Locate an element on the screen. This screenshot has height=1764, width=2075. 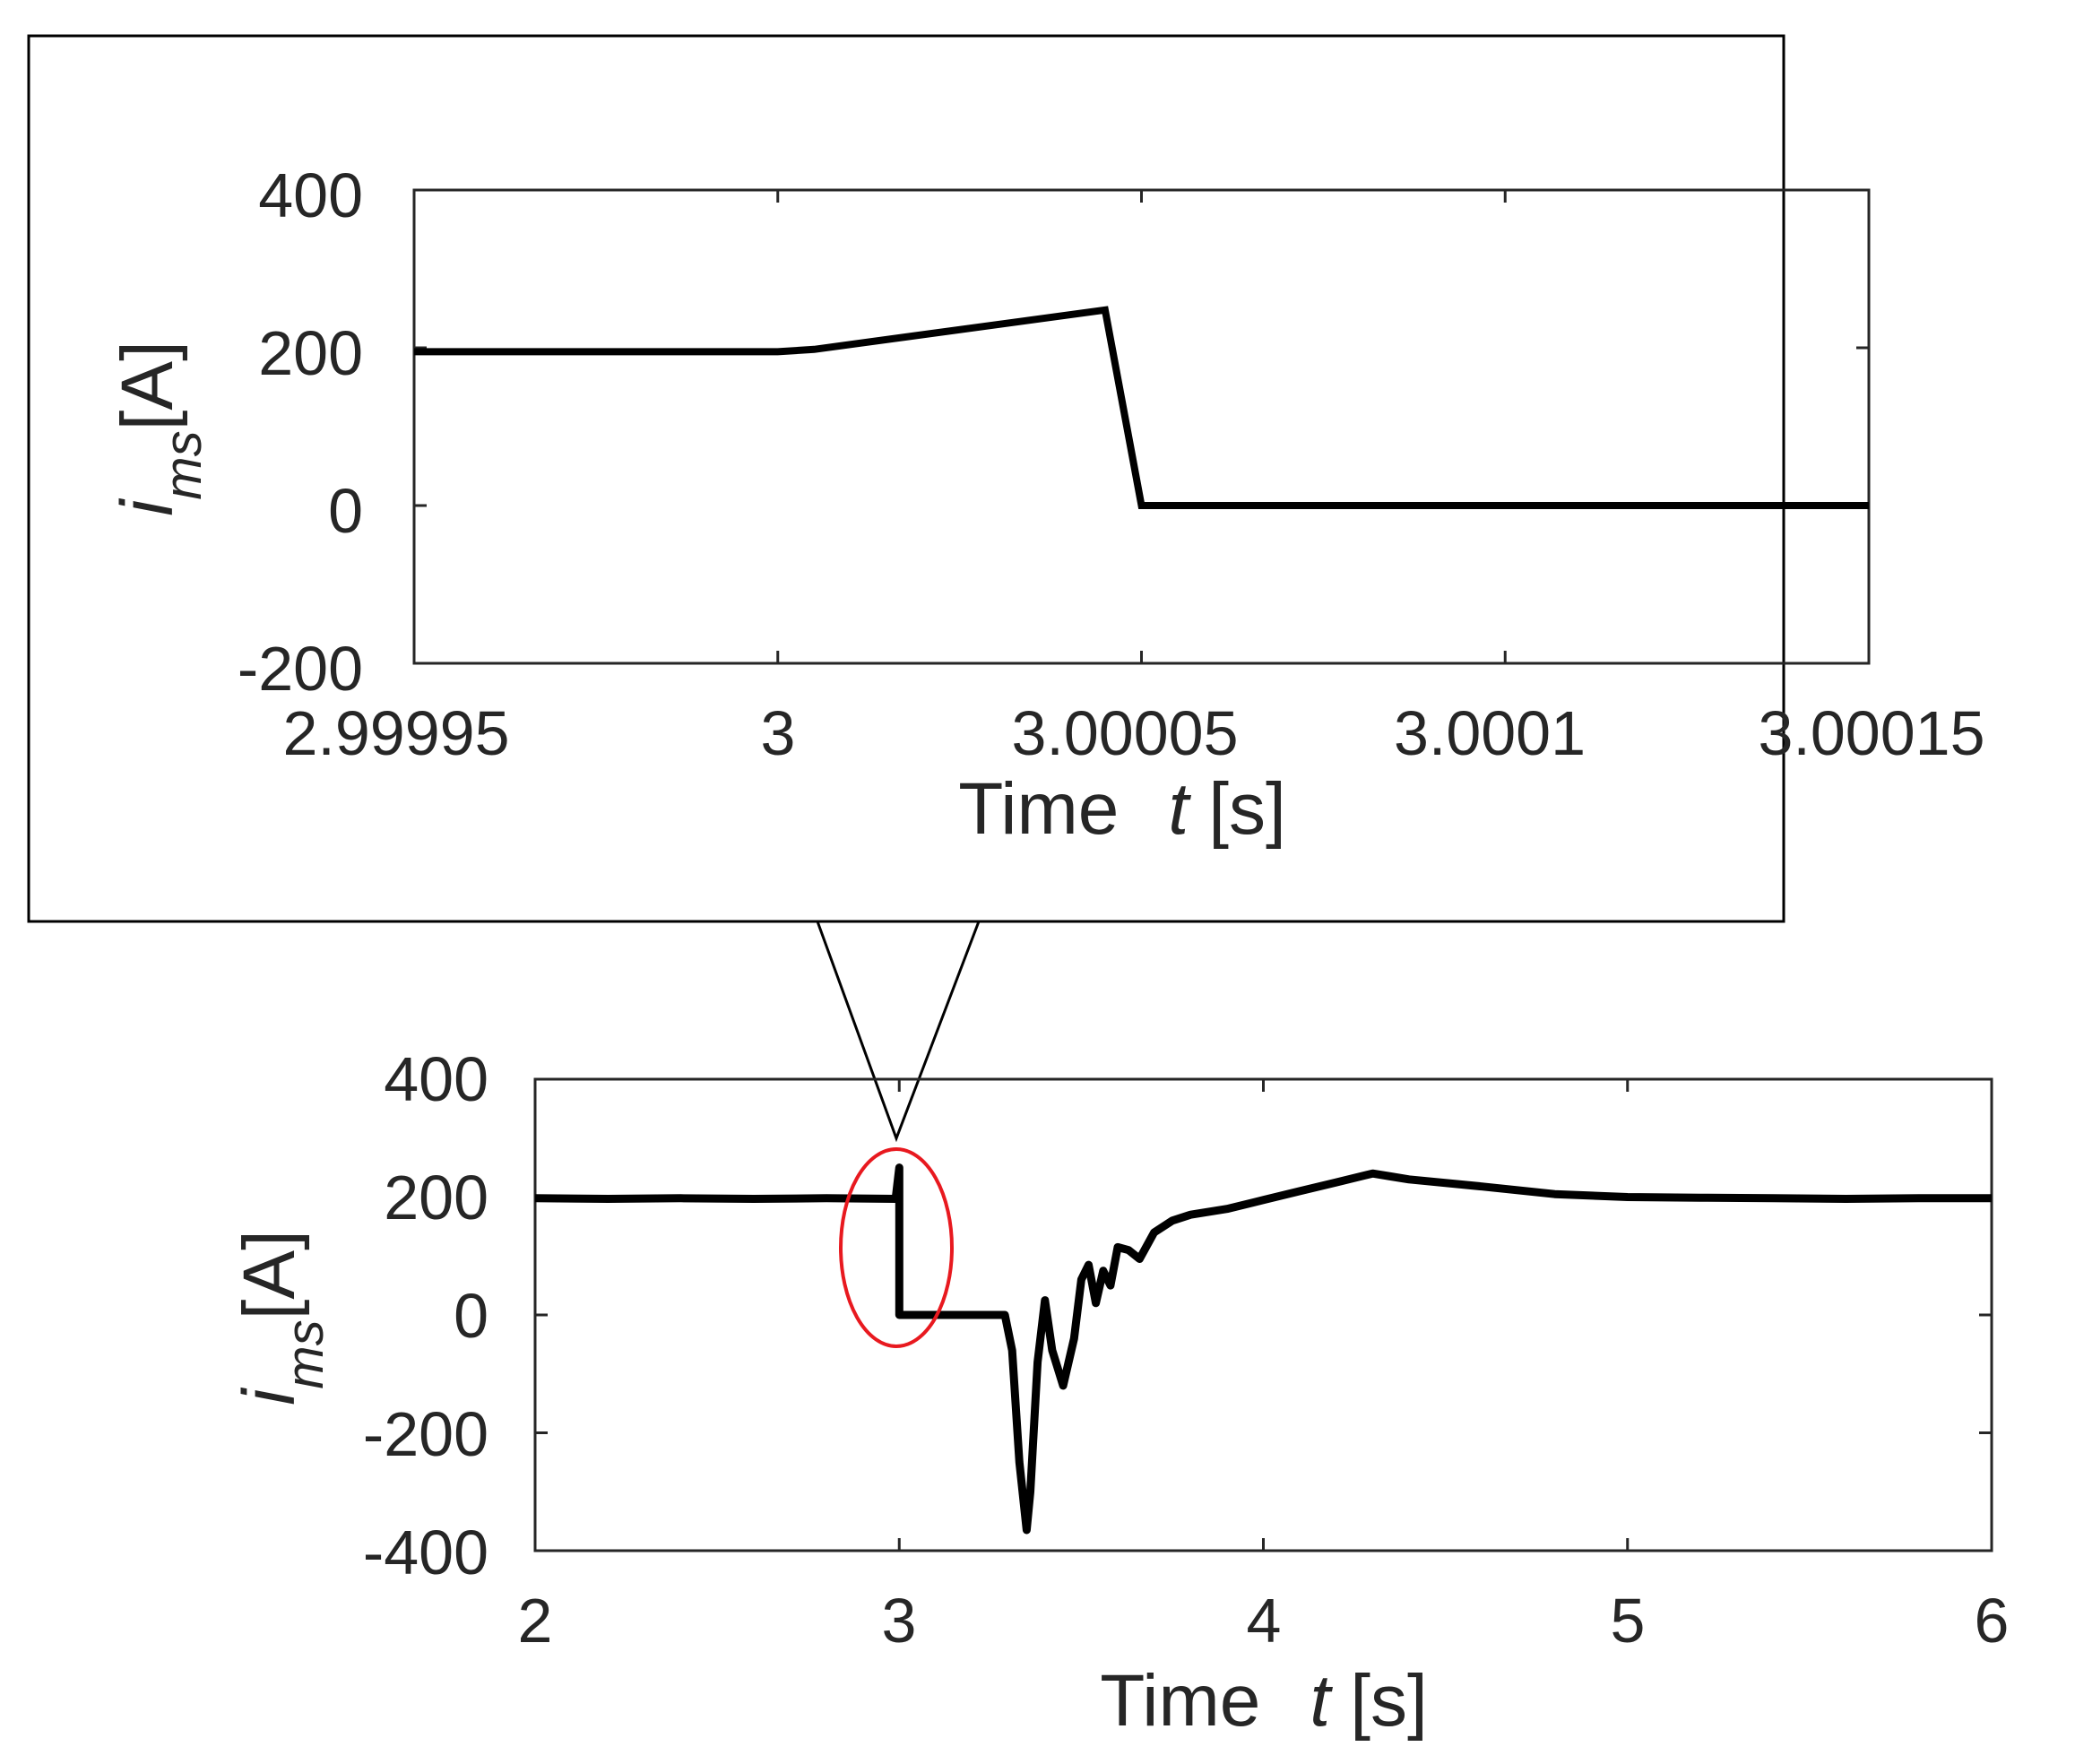
main-xlabel-unit: [s] is located at coordinates (1389, 1701).